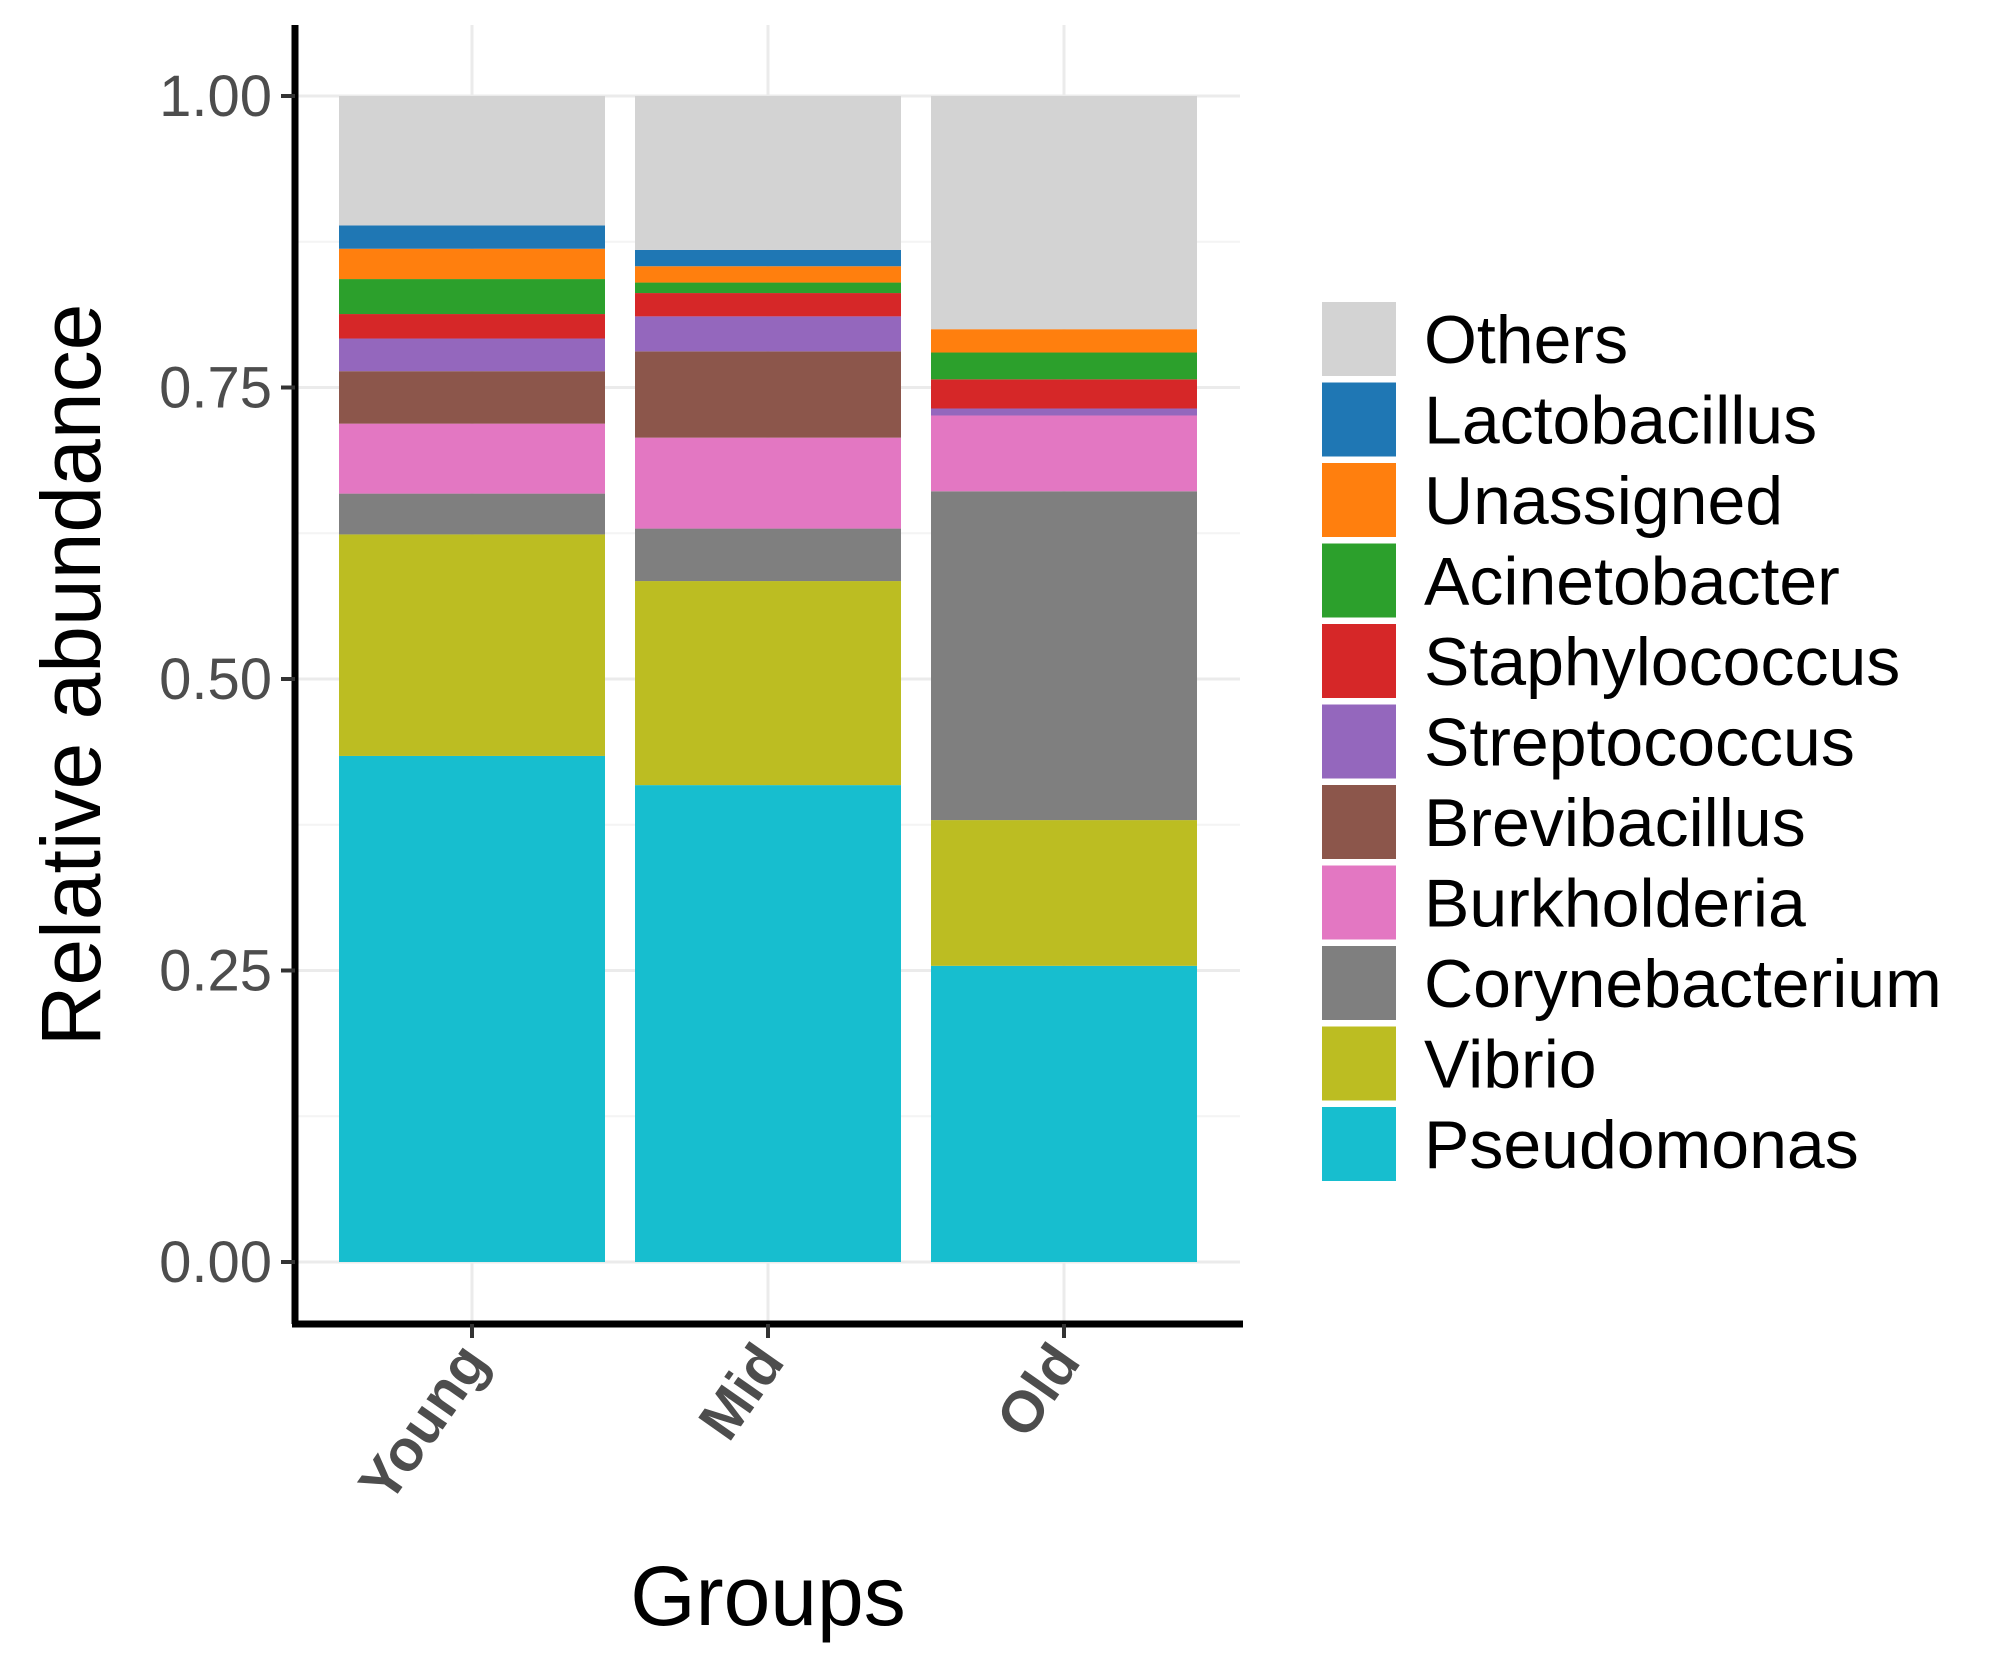 The height and width of the screenshot is (1659, 2000). What do you see at coordinates (1603, 501) in the screenshot?
I see `legend-label-unassigned: Unassigned` at bounding box center [1603, 501].